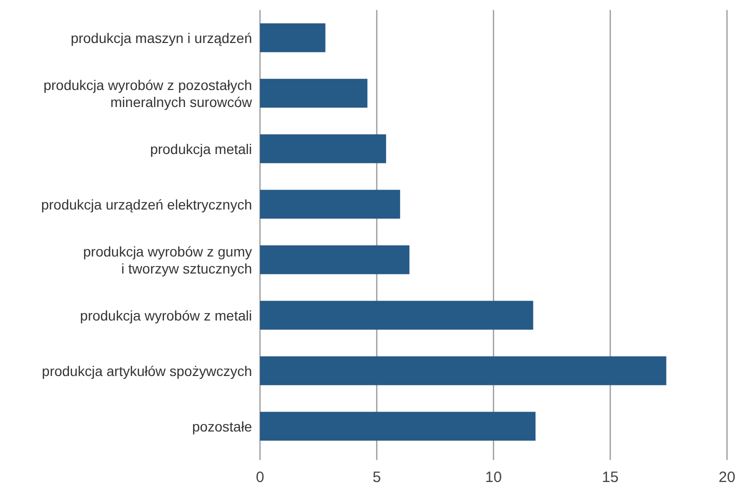 The width and height of the screenshot is (735, 490). I want to click on x-tick-label: 20, so click(726, 477).